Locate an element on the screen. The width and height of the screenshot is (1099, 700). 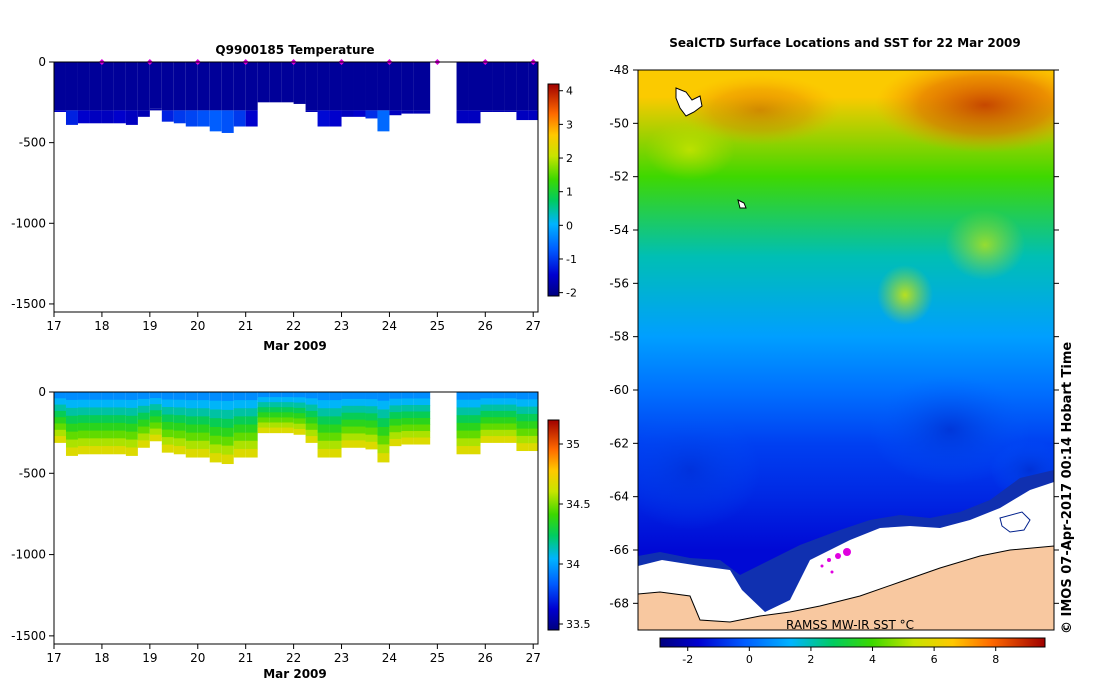
lat-tick-label: -64 is located at coordinates (619, 497).